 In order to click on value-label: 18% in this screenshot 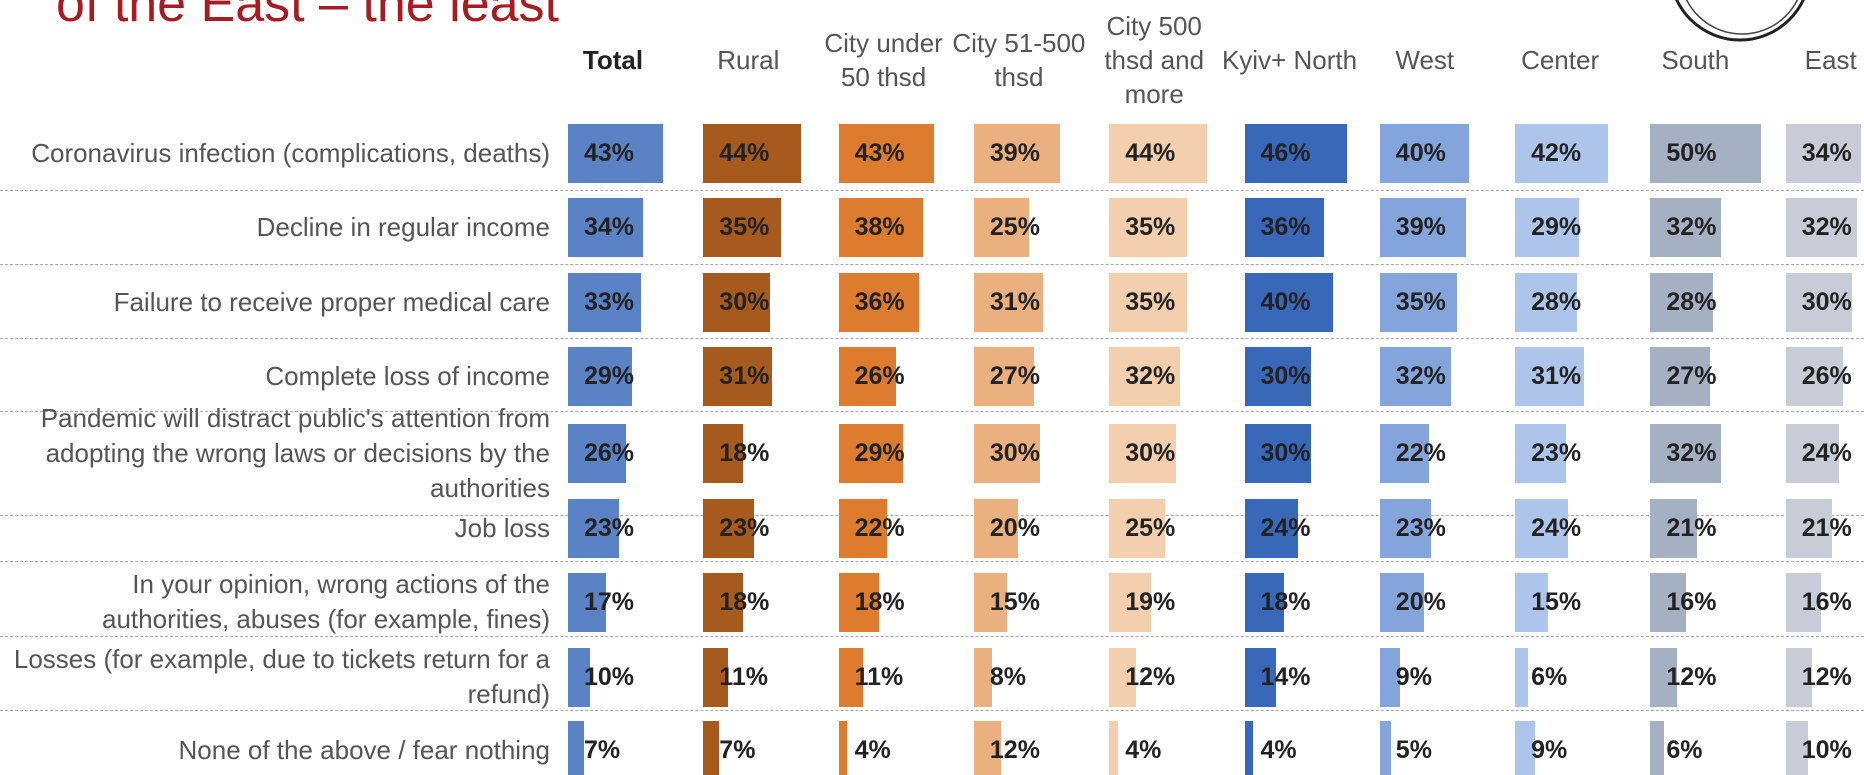, I will do `click(879, 601)`.